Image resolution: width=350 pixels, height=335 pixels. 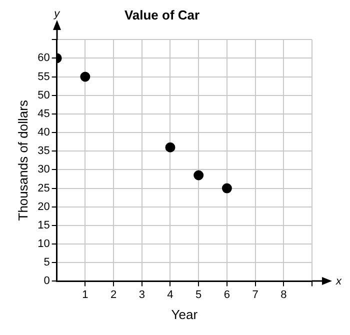 I want to click on y-tick-label: 20, so click(x=44, y=206).